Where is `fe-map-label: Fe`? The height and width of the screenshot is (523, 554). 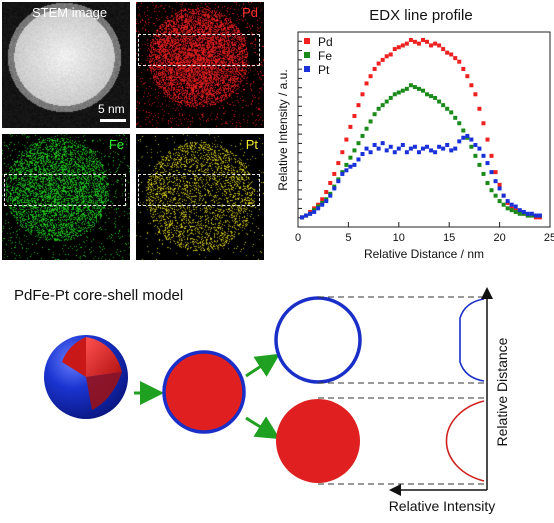 fe-map-label: Fe is located at coordinates (116, 144).